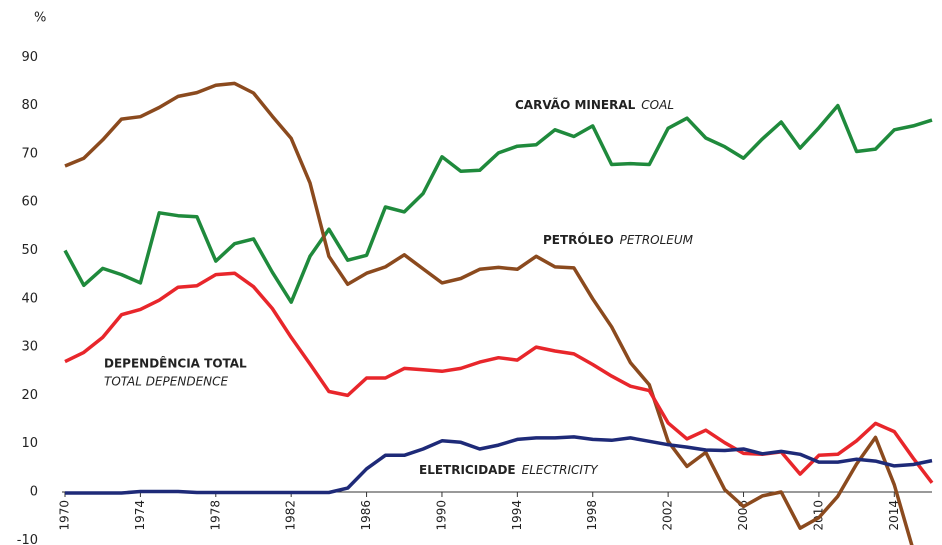 The height and width of the screenshot is (545, 942). Describe the element at coordinates (29, 298) in the screenshot. I see `y-tick-label: 40` at that location.